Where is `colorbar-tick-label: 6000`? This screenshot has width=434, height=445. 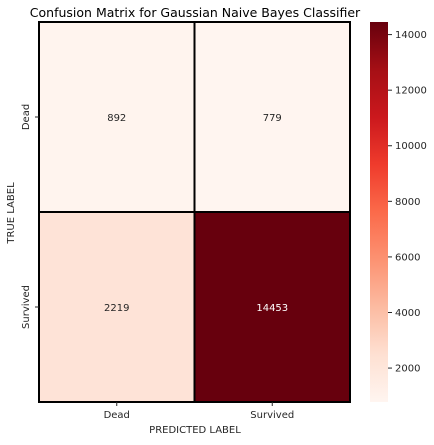 colorbar-tick-label: 6000 is located at coordinates (407, 257).